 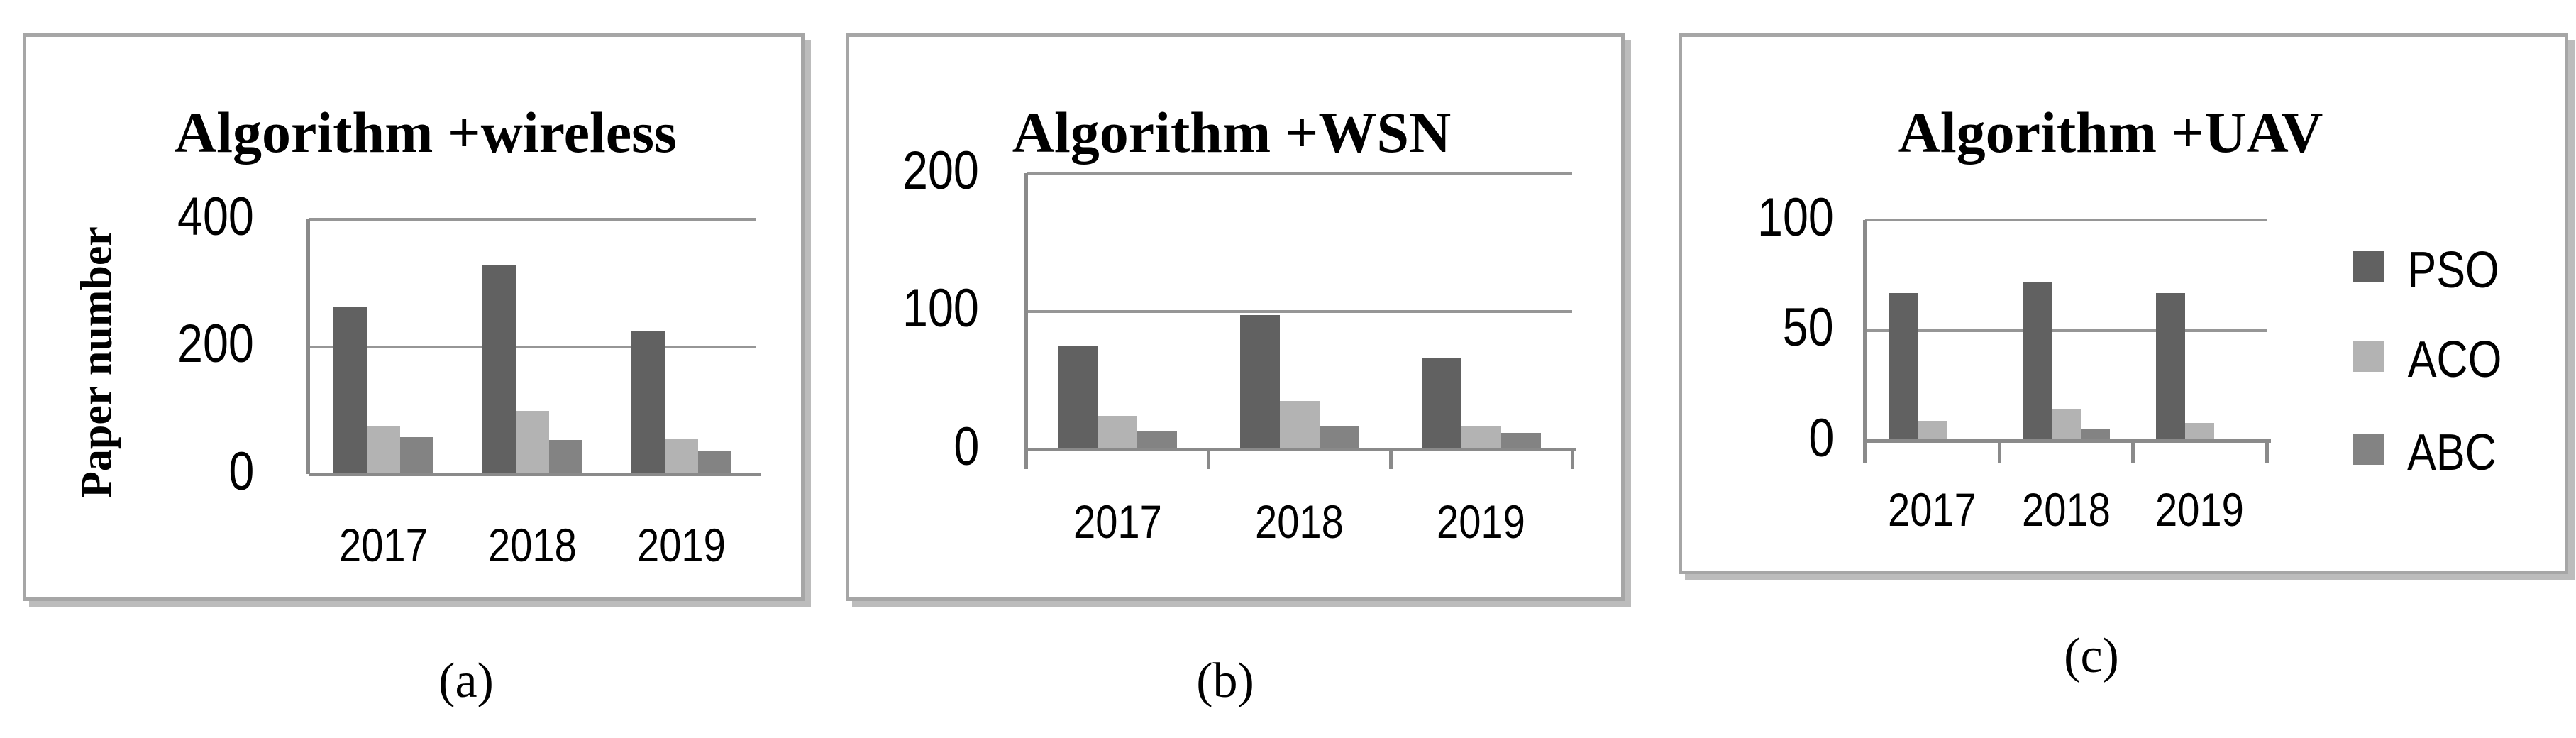 I want to click on legend-label-abc: ABC, so click(x=2452, y=452).